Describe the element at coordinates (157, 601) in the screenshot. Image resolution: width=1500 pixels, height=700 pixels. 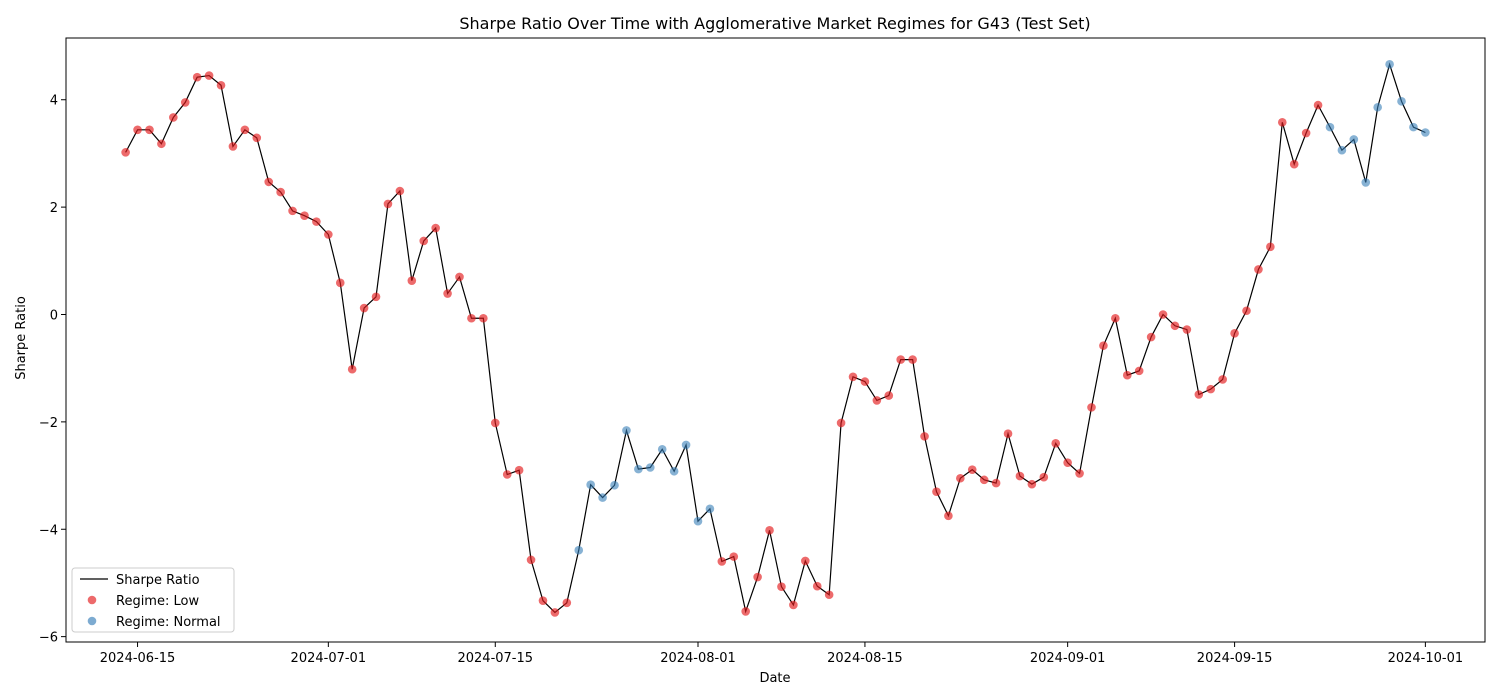
I see `legend-label: Regime: Low` at that location.